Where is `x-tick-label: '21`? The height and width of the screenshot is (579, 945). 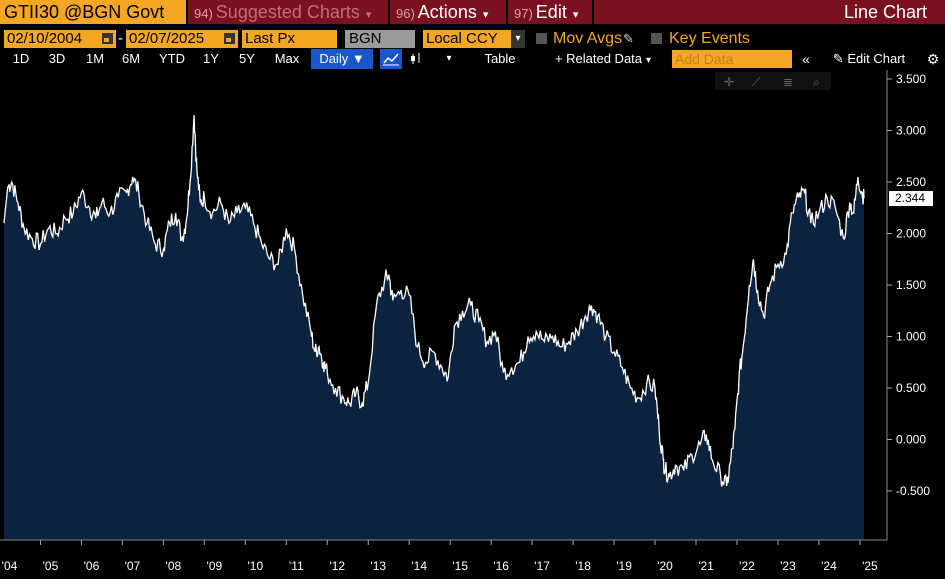 x-tick-label: '21 is located at coordinates (706, 566).